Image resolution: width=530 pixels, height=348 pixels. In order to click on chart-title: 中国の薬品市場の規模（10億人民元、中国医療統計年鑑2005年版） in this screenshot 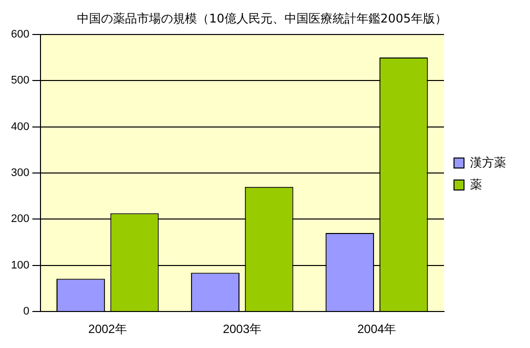, I will do `click(262, 18)`.